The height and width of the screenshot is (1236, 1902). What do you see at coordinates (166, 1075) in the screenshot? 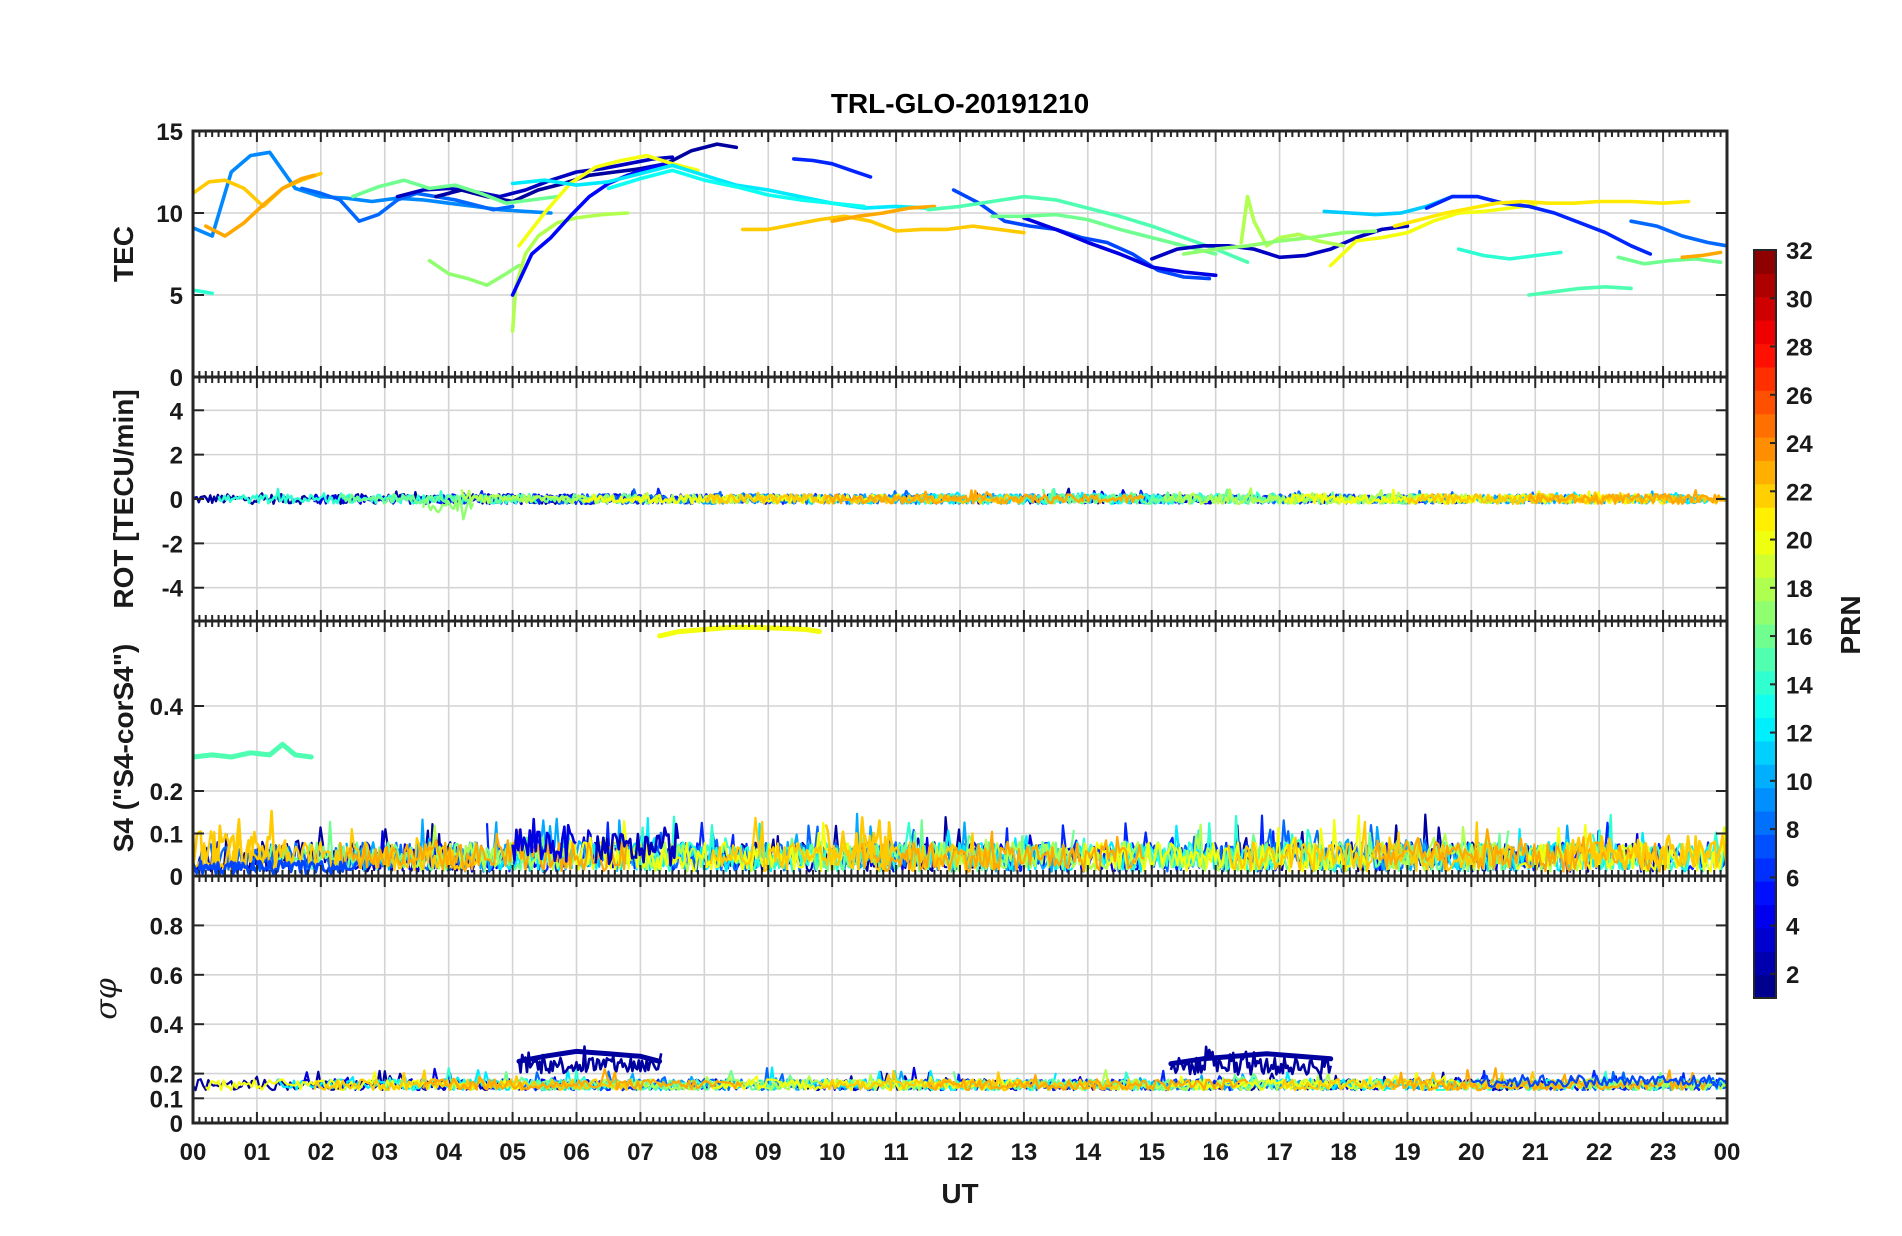
I see `y-tick-label: 0.2` at bounding box center [166, 1075].